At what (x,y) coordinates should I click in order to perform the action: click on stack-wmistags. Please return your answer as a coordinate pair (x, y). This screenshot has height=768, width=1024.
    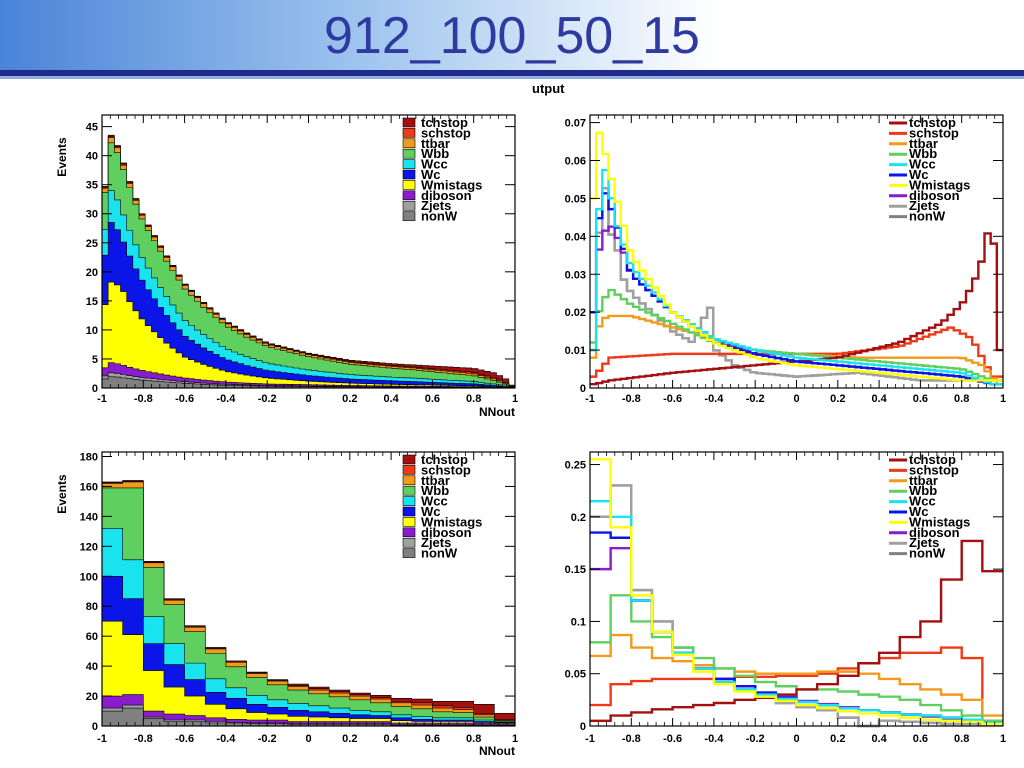
    Looking at the image, I should click on (308, 673).